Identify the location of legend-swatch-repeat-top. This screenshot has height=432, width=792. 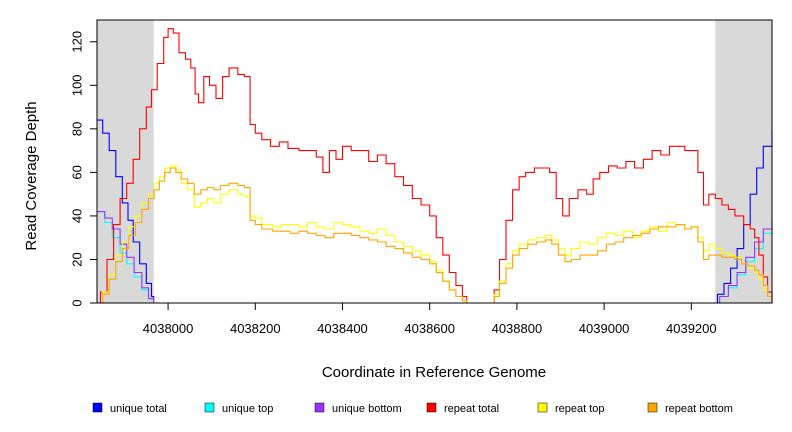
(542, 407).